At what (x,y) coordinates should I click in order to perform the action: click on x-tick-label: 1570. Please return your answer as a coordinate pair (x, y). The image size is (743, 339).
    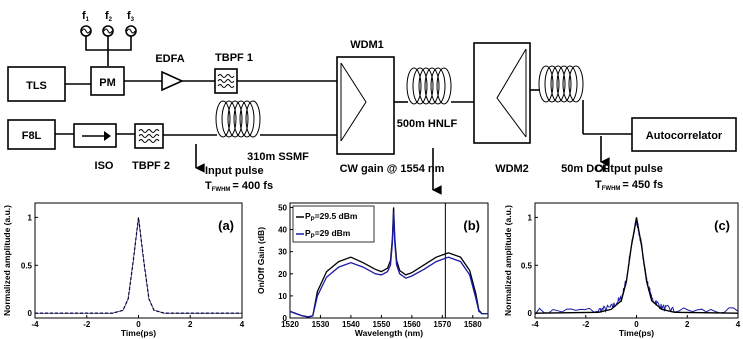
    Looking at the image, I should click on (442, 324).